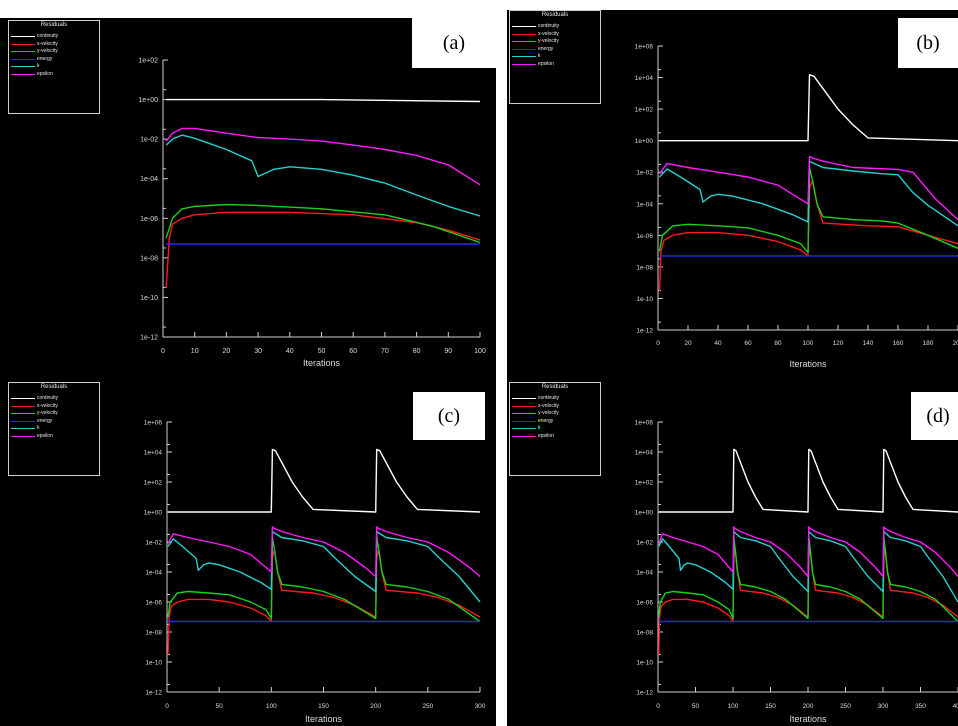 The height and width of the screenshot is (726, 958). Describe the element at coordinates (955, 706) in the screenshot. I see `x-tick-label: 400` at that location.